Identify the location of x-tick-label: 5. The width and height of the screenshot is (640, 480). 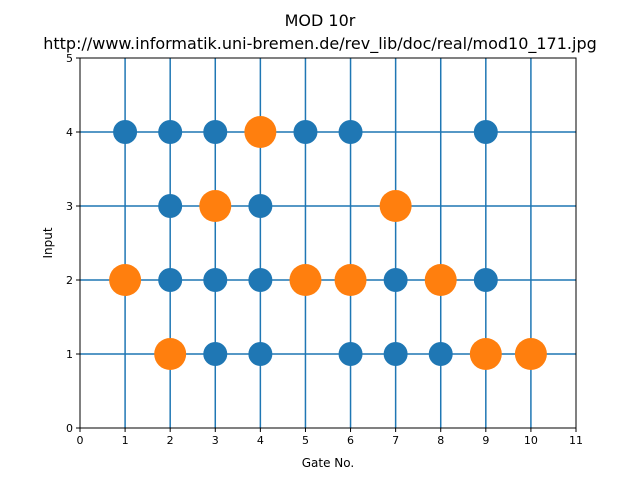
(305, 440).